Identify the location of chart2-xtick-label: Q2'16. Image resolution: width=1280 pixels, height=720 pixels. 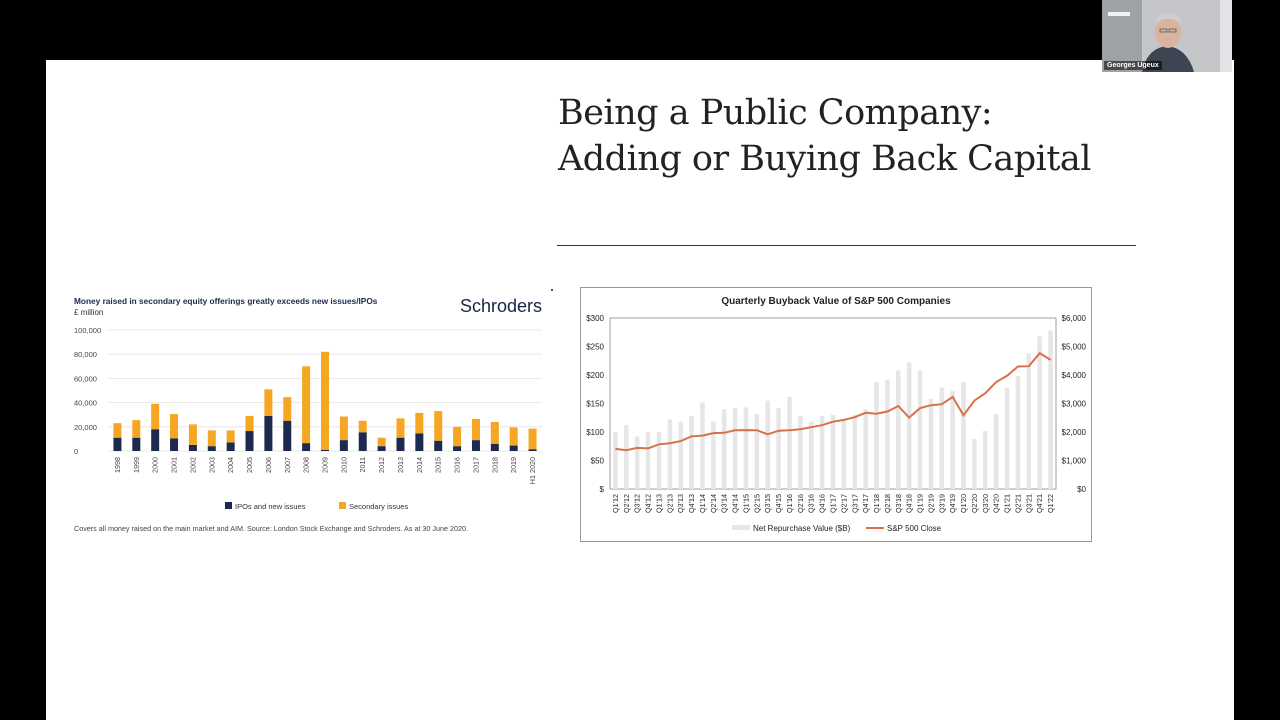
(800, 503).